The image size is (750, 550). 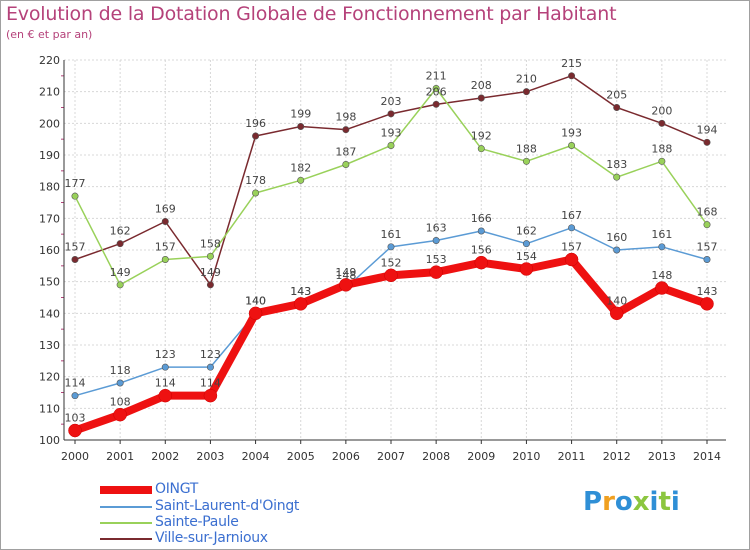 I want to click on y-tick-label: 100, so click(x=49, y=440).